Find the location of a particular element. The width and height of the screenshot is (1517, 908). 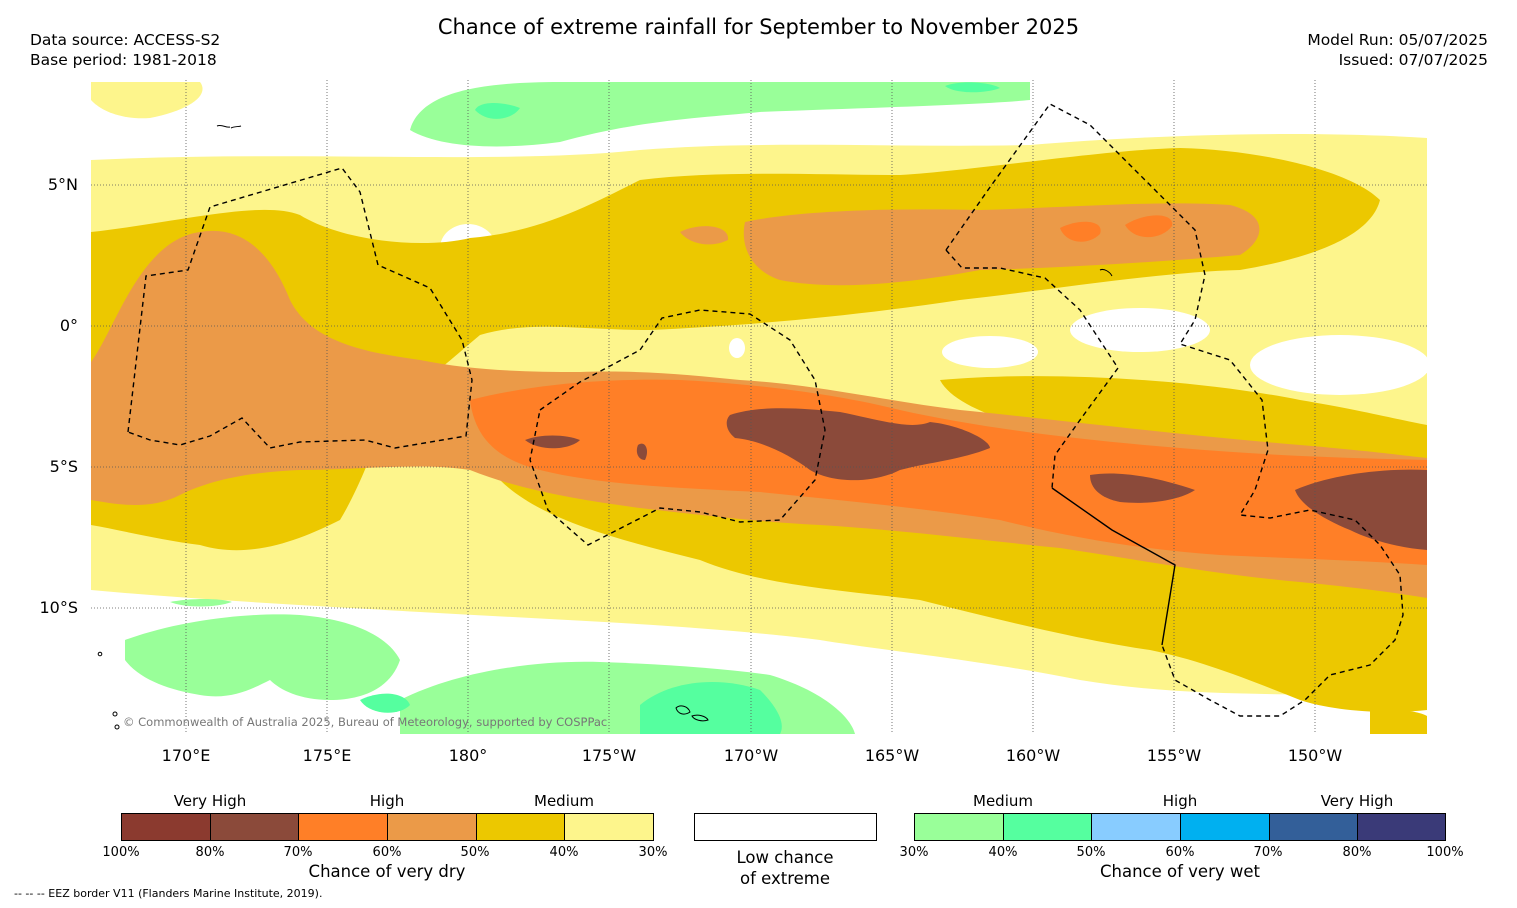

neutral-legend-title-line1: Low chance is located at coordinates (785, 857).